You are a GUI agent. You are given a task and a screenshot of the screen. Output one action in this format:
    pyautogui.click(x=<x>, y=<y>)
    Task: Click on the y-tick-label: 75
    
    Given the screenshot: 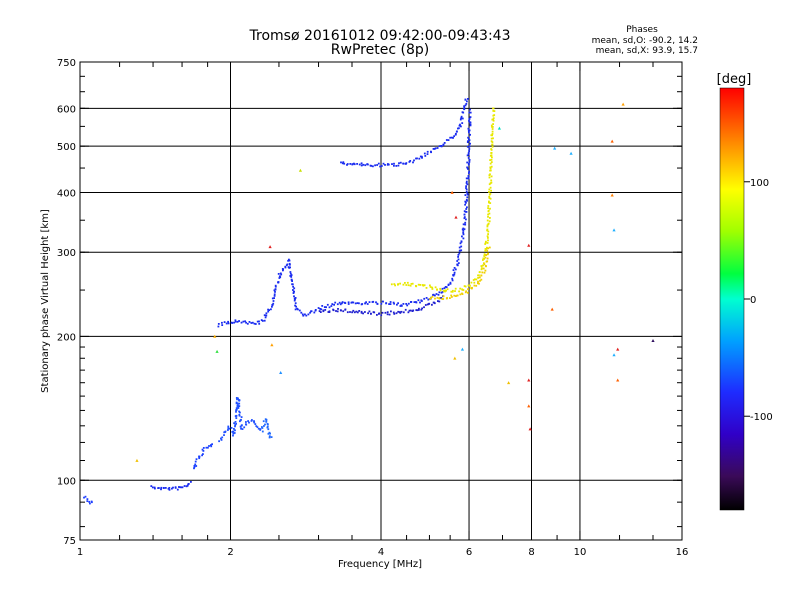 What is the action you would take?
    pyautogui.click(x=69, y=541)
    